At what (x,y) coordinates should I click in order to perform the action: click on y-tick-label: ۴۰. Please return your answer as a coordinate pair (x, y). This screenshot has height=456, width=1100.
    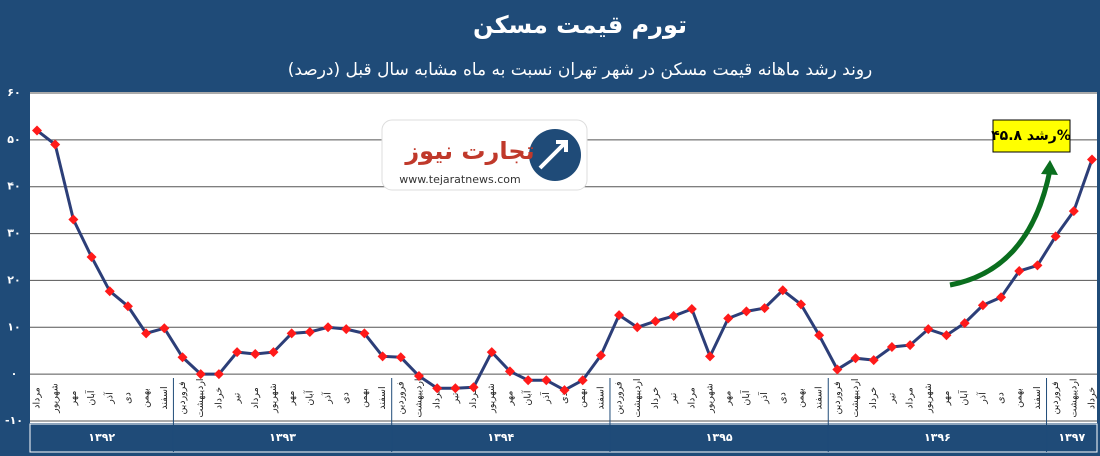
    Looking at the image, I should click on (13, 186).